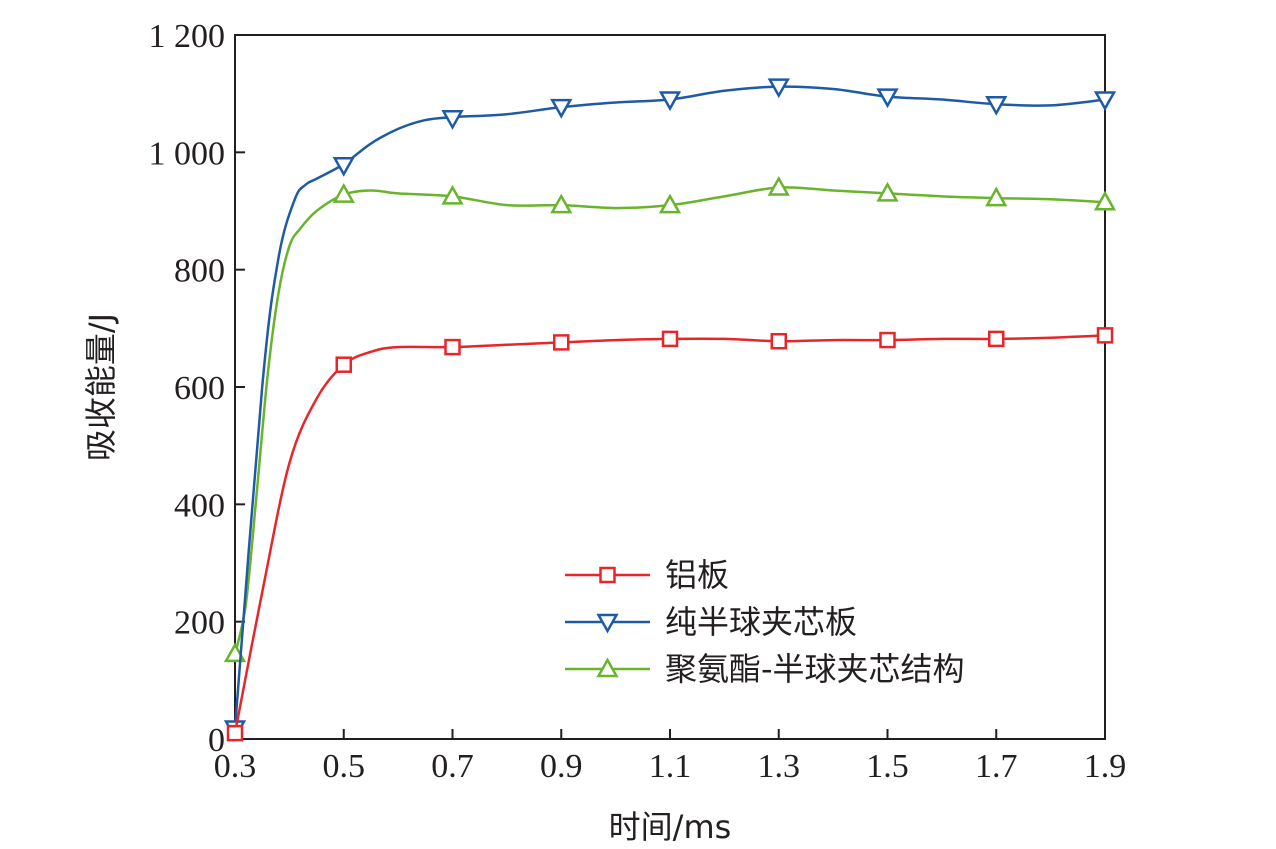 The height and width of the screenshot is (849, 1276). I want to click on y-tick-label: 1 000, so click(187, 153).